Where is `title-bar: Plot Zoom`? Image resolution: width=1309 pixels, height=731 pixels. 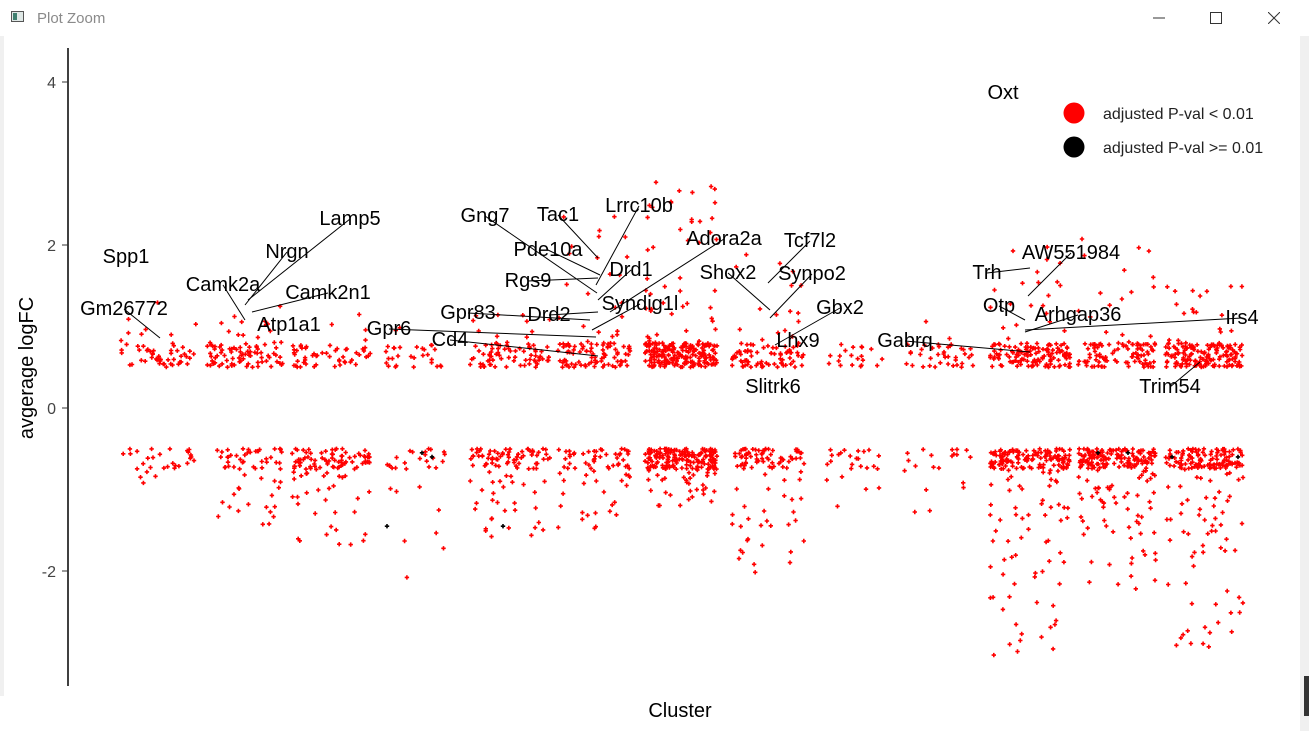 title-bar: Plot Zoom is located at coordinates (654, 18).